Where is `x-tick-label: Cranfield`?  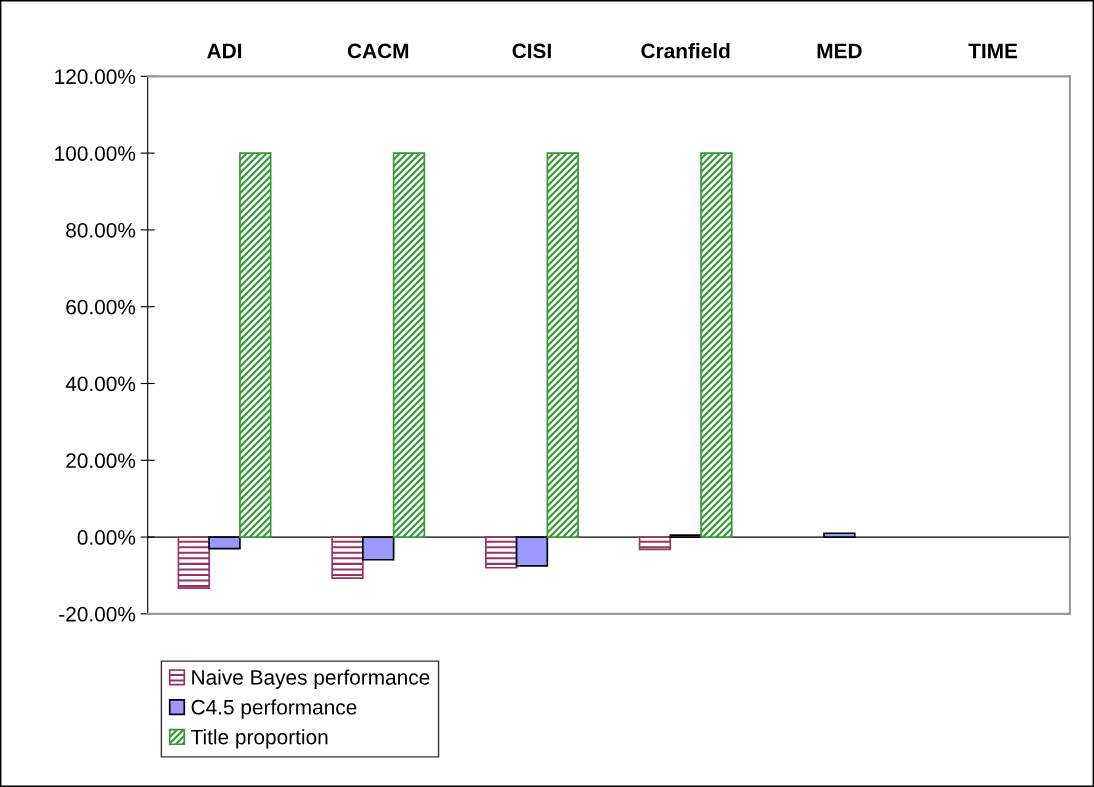 x-tick-label: Cranfield is located at coordinates (685, 51).